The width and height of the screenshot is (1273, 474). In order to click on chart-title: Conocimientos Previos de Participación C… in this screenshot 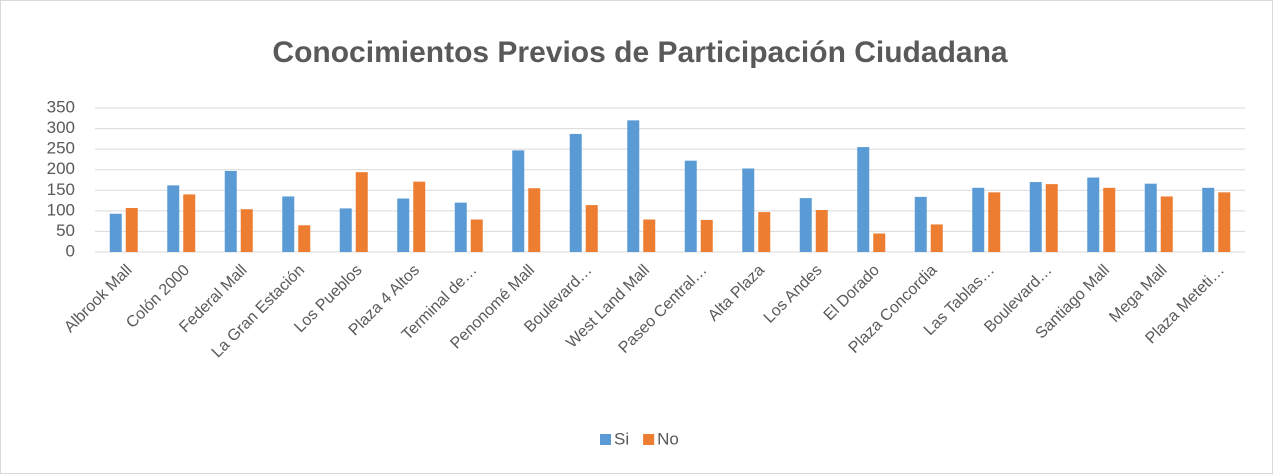, I will do `click(639, 52)`.